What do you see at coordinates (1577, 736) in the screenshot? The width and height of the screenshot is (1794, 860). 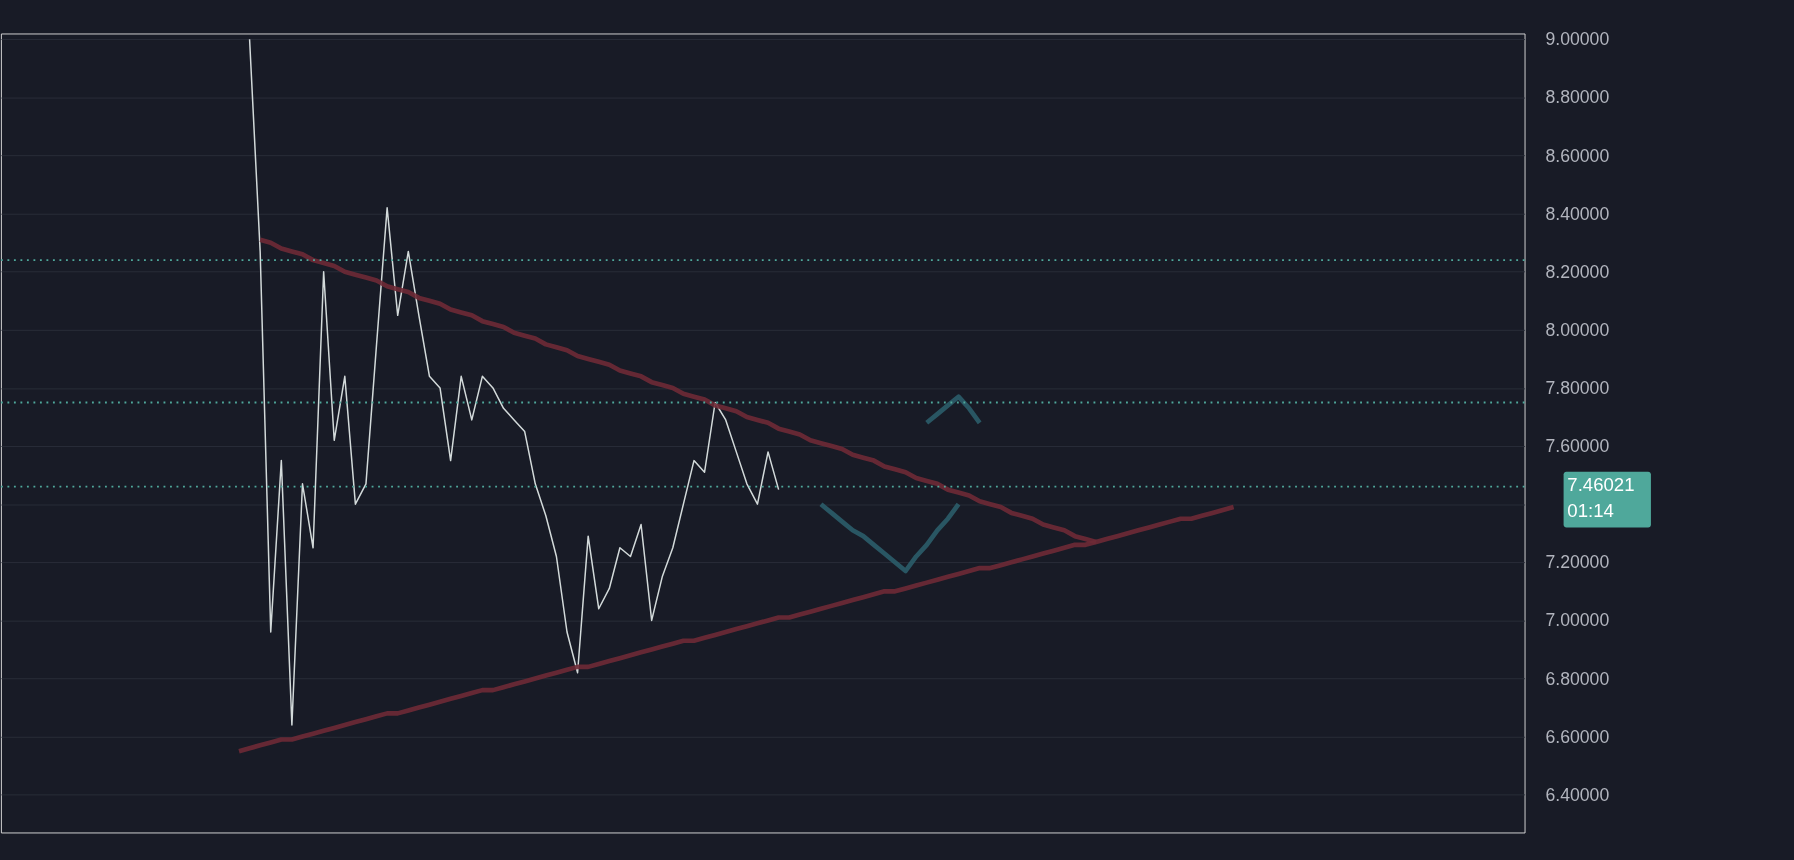 I see `y-tick-label: 6.60000` at bounding box center [1577, 736].